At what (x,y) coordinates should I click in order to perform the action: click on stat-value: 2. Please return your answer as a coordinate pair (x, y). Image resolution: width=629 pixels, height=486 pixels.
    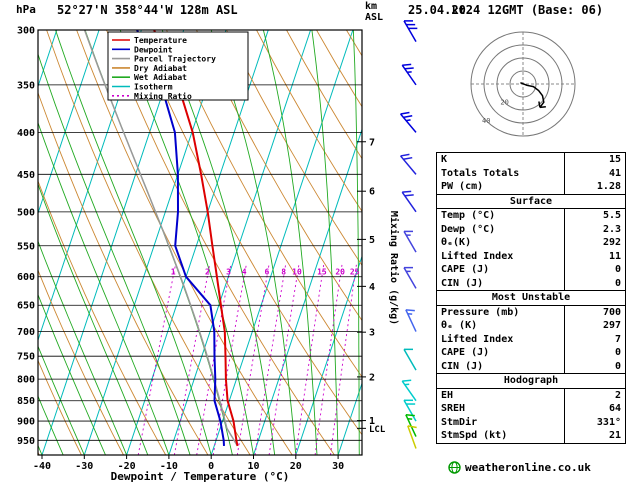
    Looking at the image, I should click on (595, 395).